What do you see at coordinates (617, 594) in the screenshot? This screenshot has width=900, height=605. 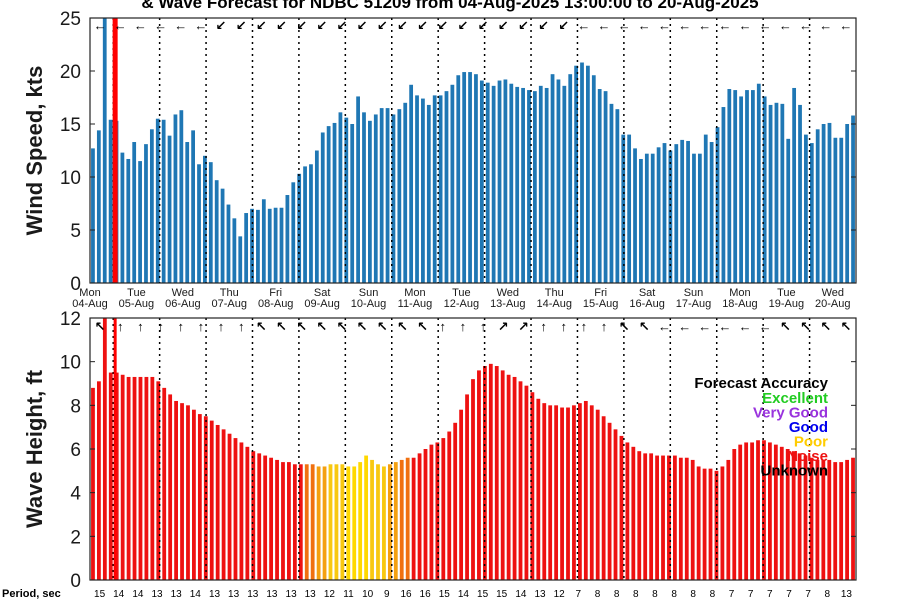 I see `period-value: 8` at bounding box center [617, 594].